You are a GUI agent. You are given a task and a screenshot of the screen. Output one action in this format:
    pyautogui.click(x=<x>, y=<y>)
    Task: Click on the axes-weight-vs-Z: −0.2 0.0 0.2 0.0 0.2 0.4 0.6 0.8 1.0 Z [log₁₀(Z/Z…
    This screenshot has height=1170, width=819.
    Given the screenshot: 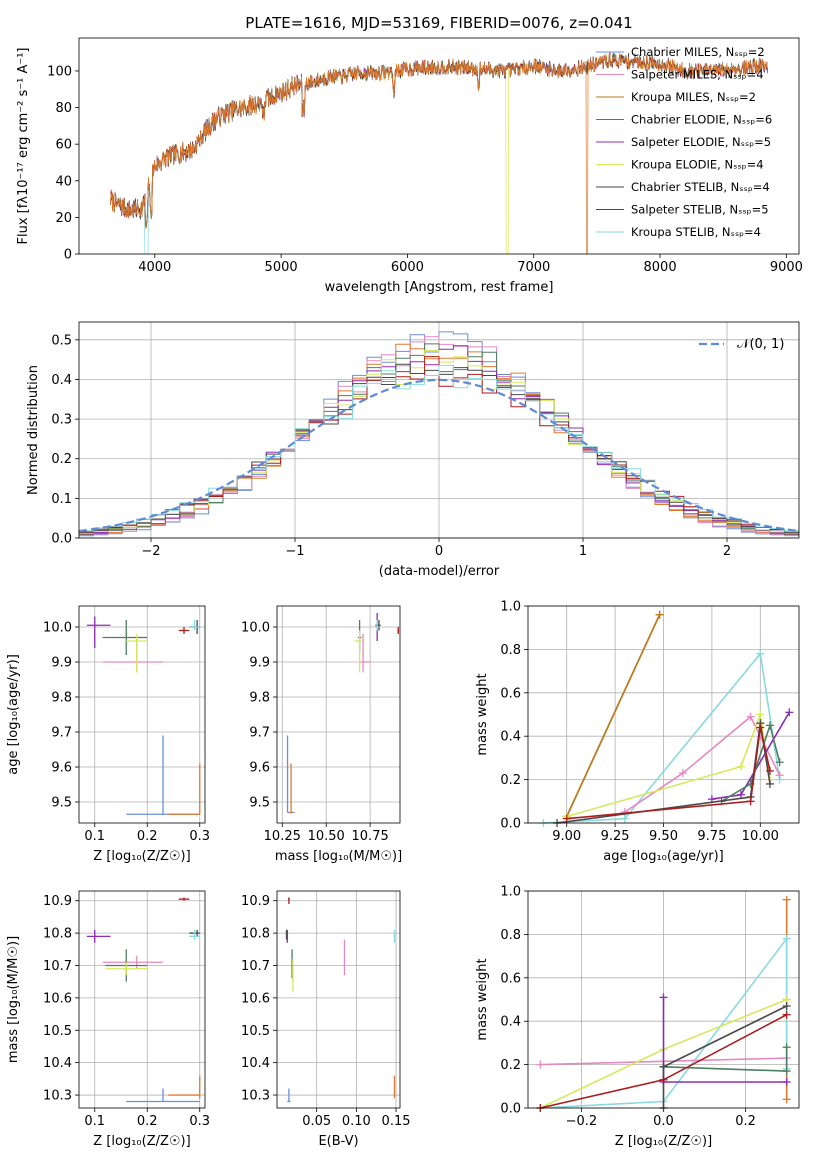 What is the action you would take?
    pyautogui.click(x=637, y=1017)
    